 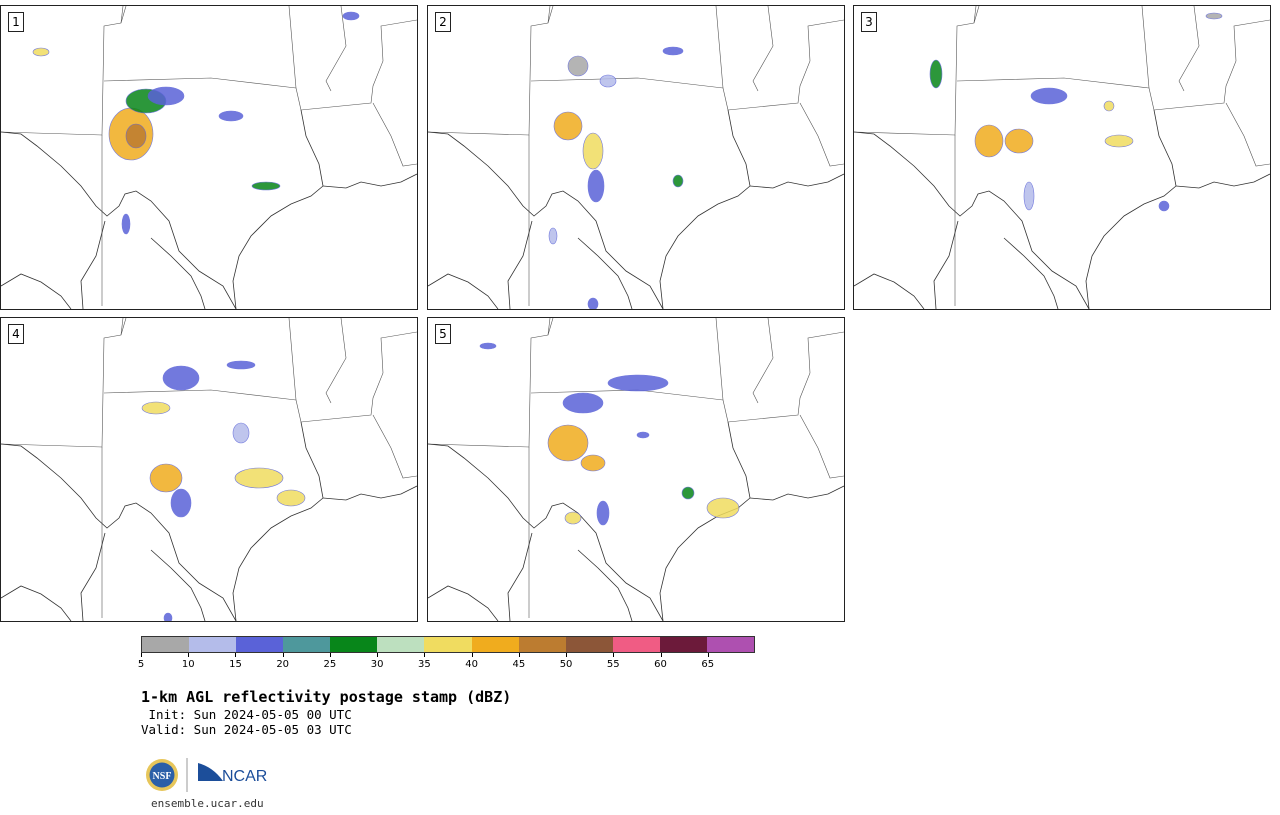 I want to click on panel-5: 5, so click(x=636, y=469).